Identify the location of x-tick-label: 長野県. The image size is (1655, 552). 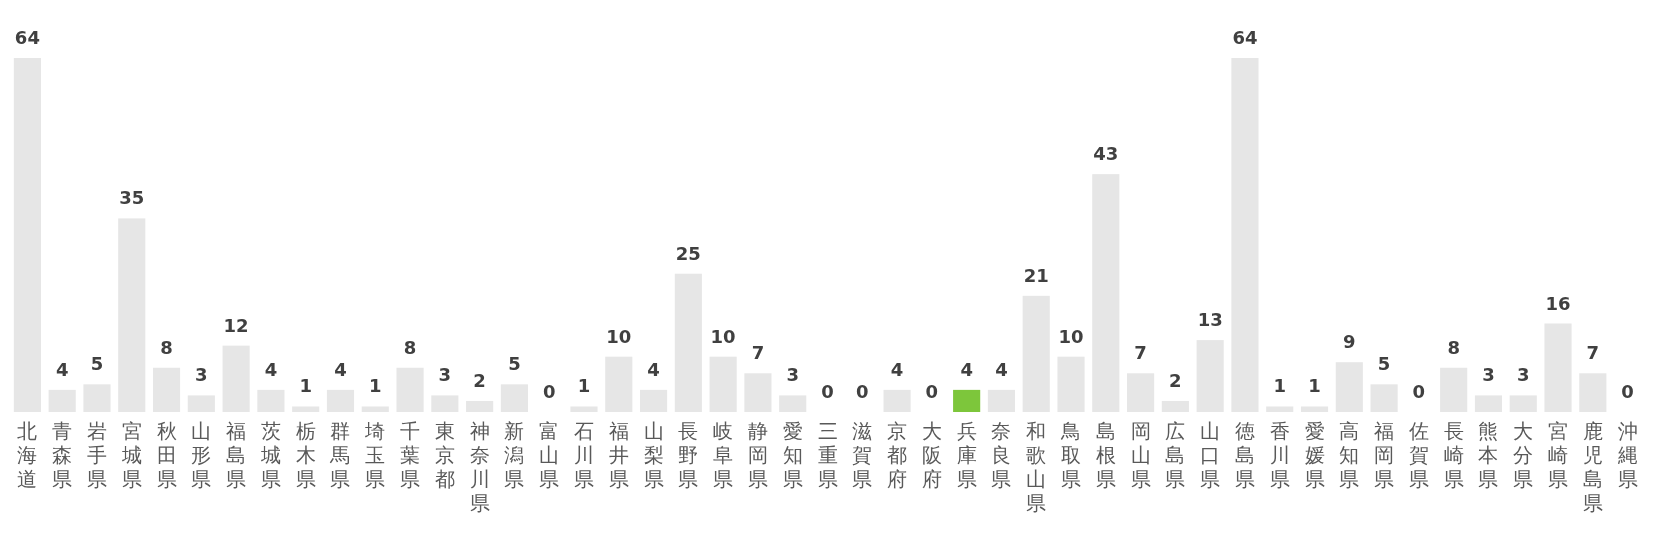
(688, 455).